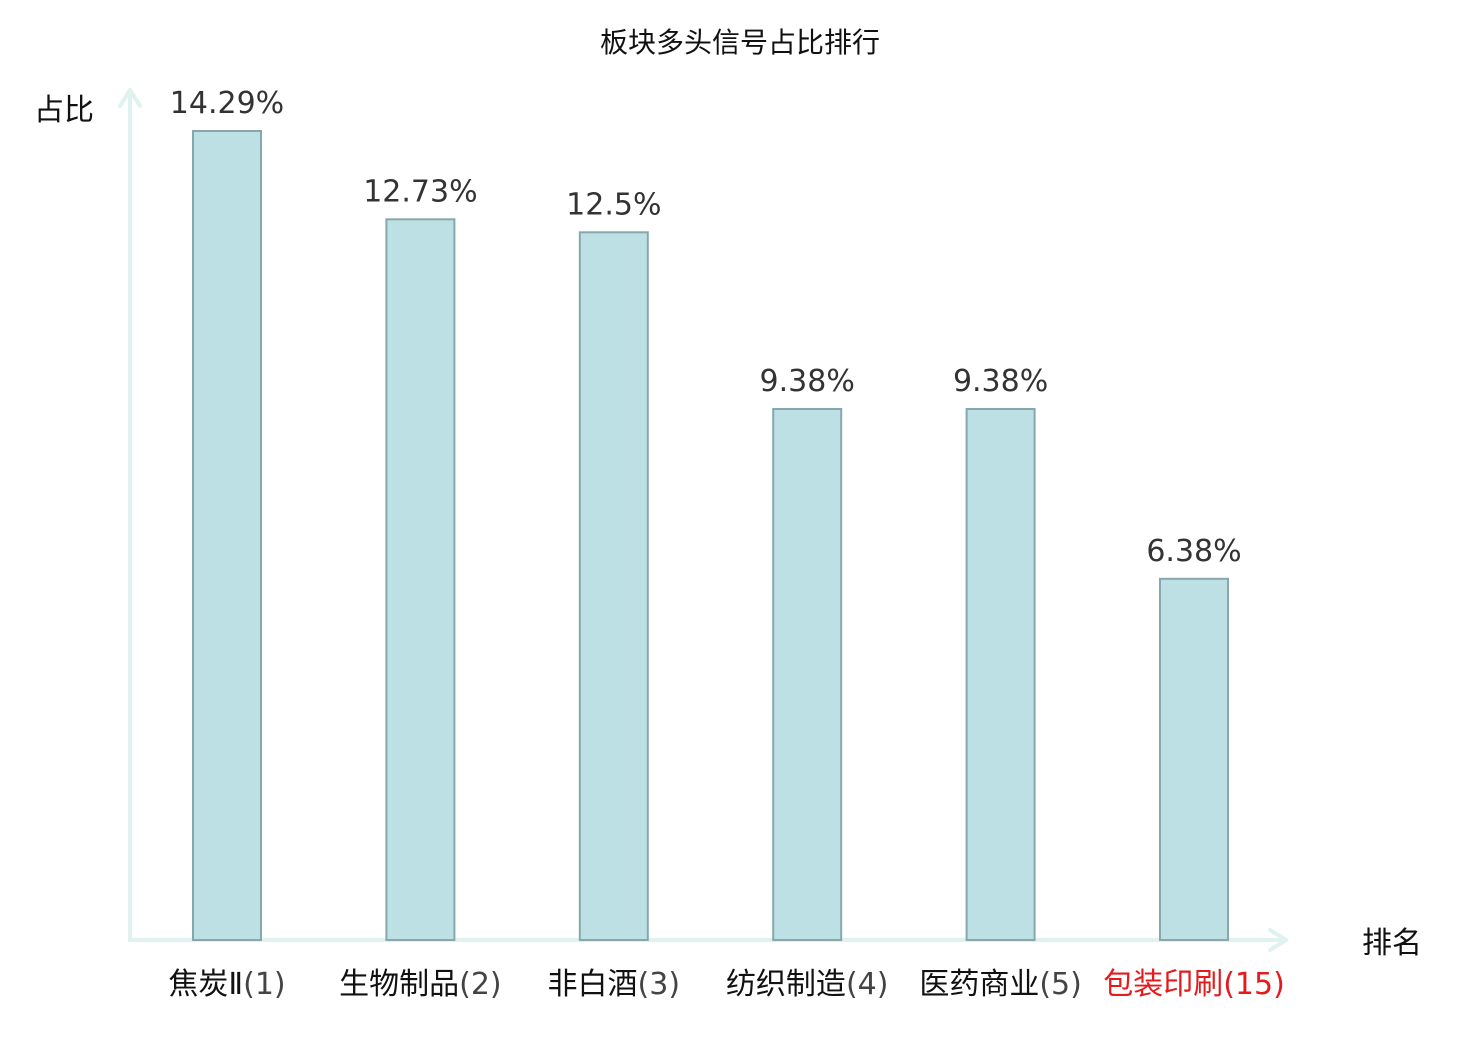 This screenshot has height=1044, width=1480. What do you see at coordinates (1193, 551) in the screenshot?
I see `bar-value-label: 6.38%` at bounding box center [1193, 551].